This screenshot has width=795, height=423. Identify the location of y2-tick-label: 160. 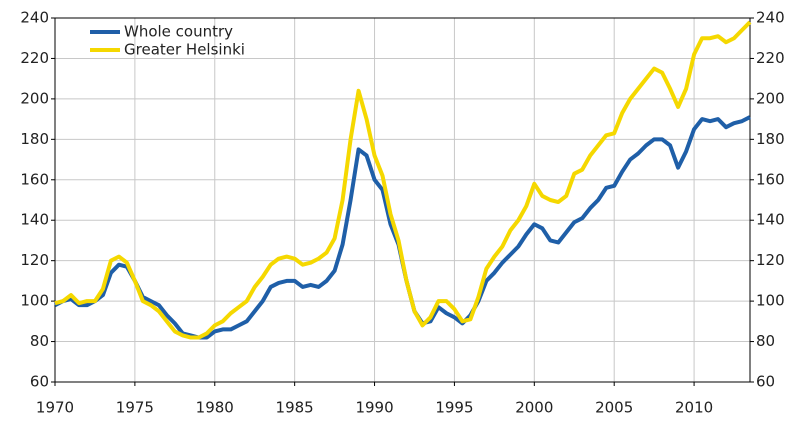
(770, 179).